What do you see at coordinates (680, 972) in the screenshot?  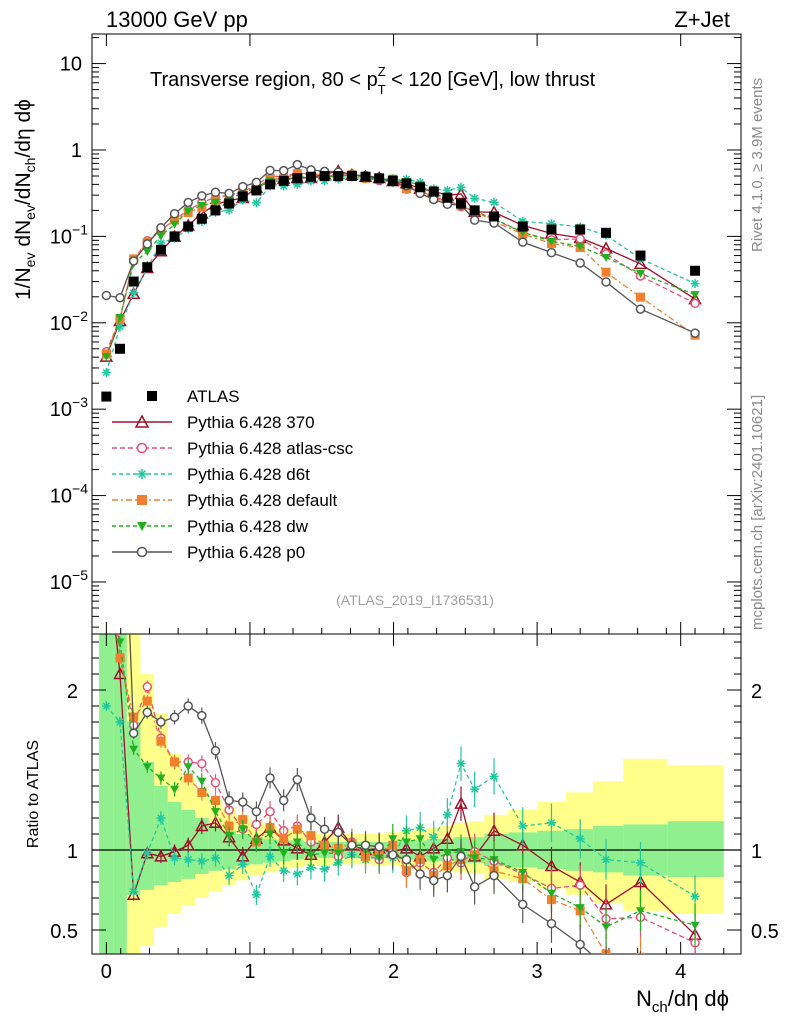 I see `x-tick-label-4: 4` at bounding box center [680, 972].